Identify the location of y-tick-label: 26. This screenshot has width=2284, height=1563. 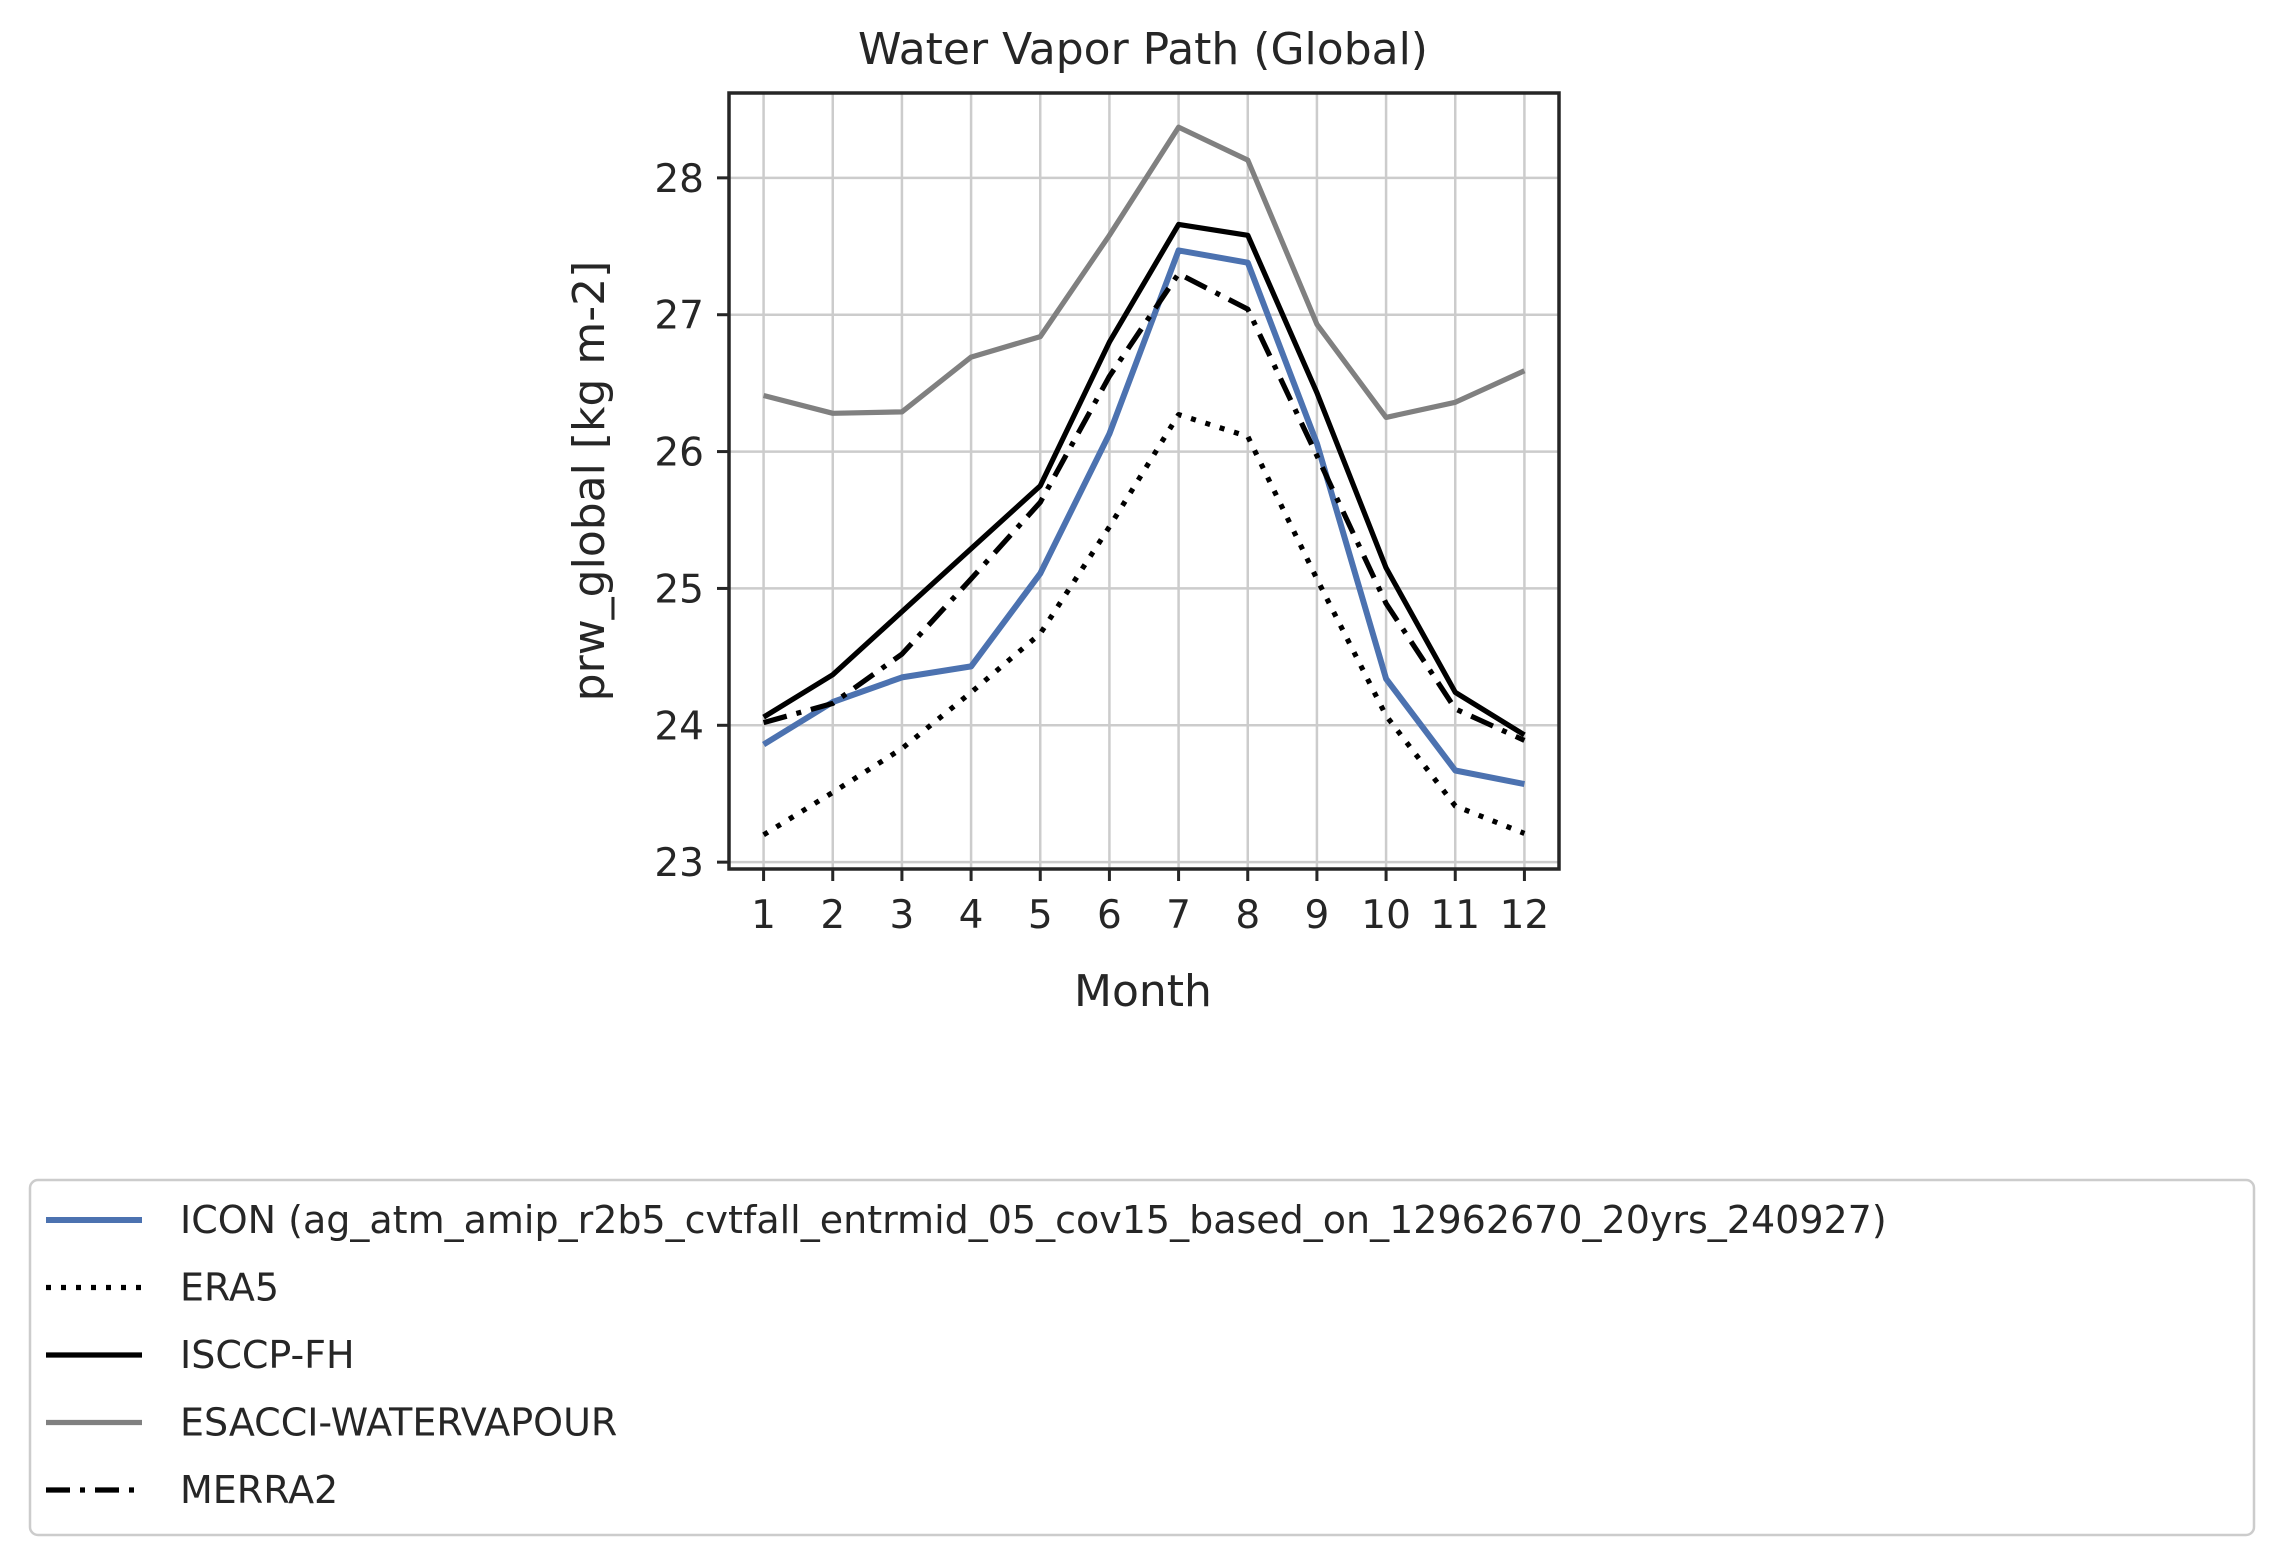
(679, 453).